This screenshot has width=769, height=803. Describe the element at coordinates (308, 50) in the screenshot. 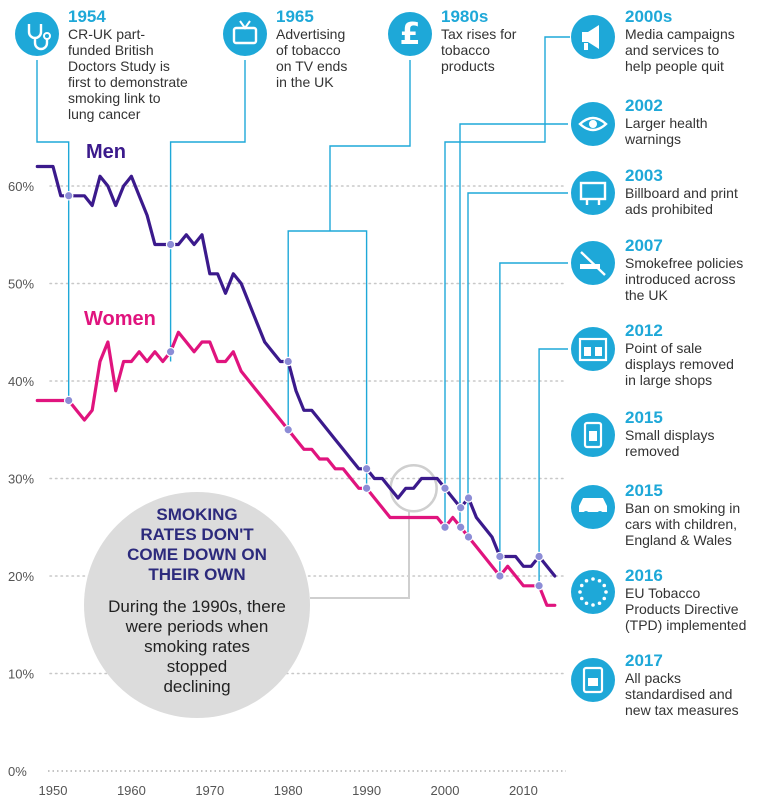

I see `event-text-line: of tobacco` at that location.